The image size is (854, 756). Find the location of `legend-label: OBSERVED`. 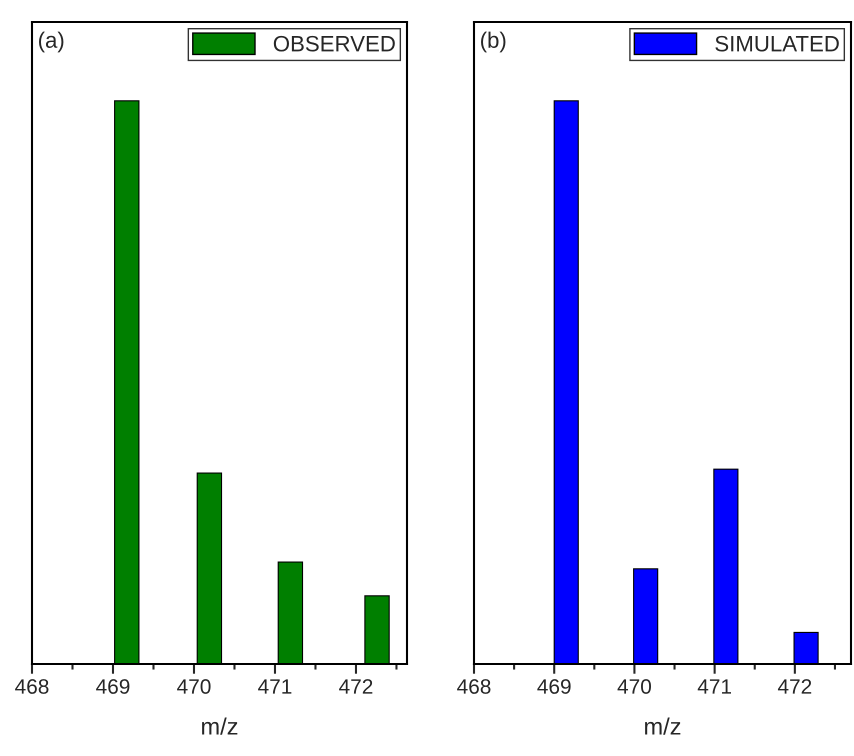

legend-label: OBSERVED is located at coordinates (334, 44).